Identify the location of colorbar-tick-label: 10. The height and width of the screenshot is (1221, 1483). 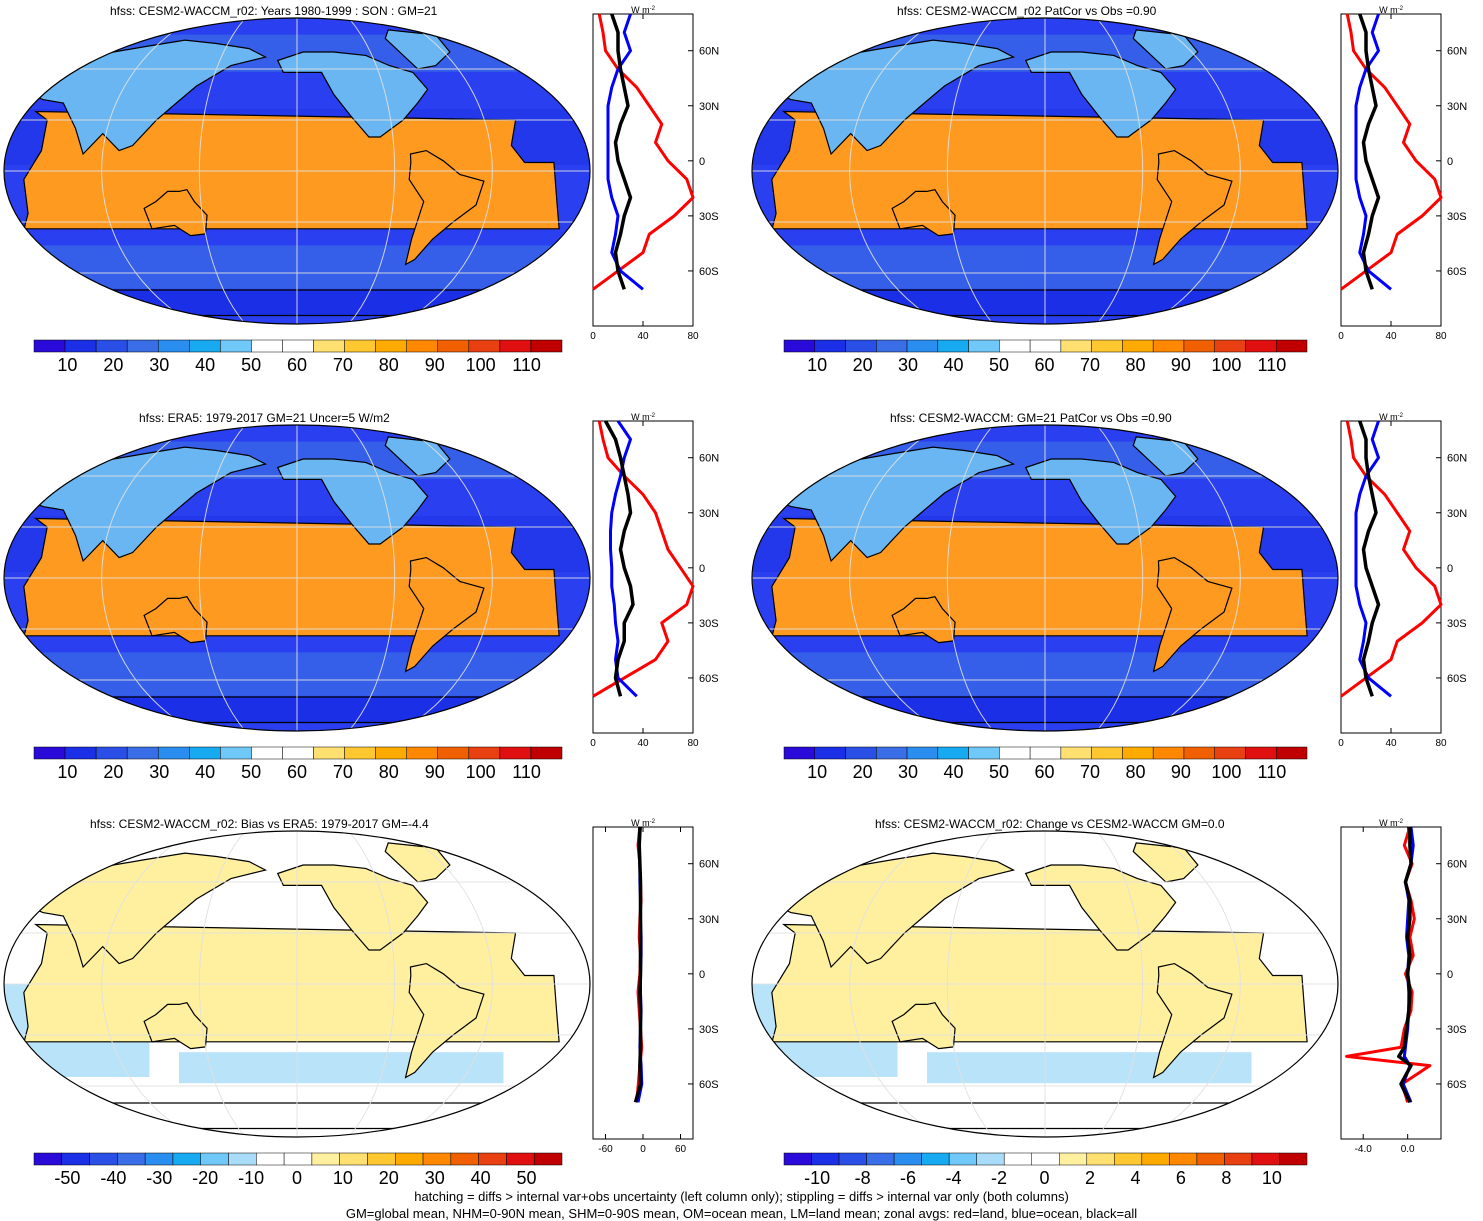
(67, 772).